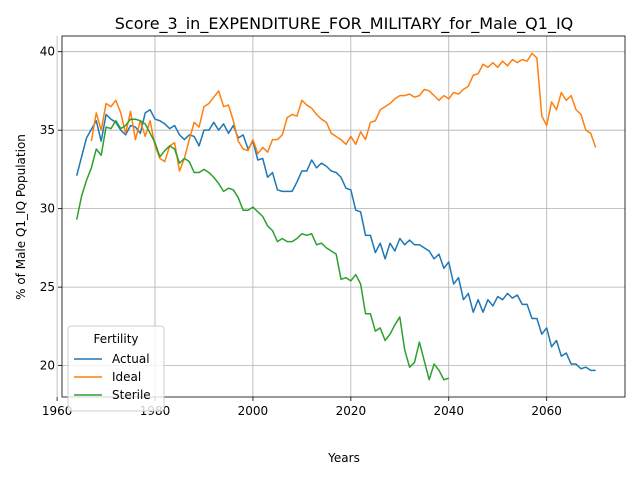  I want to click on legend-entry: Sterile, so click(131, 395).